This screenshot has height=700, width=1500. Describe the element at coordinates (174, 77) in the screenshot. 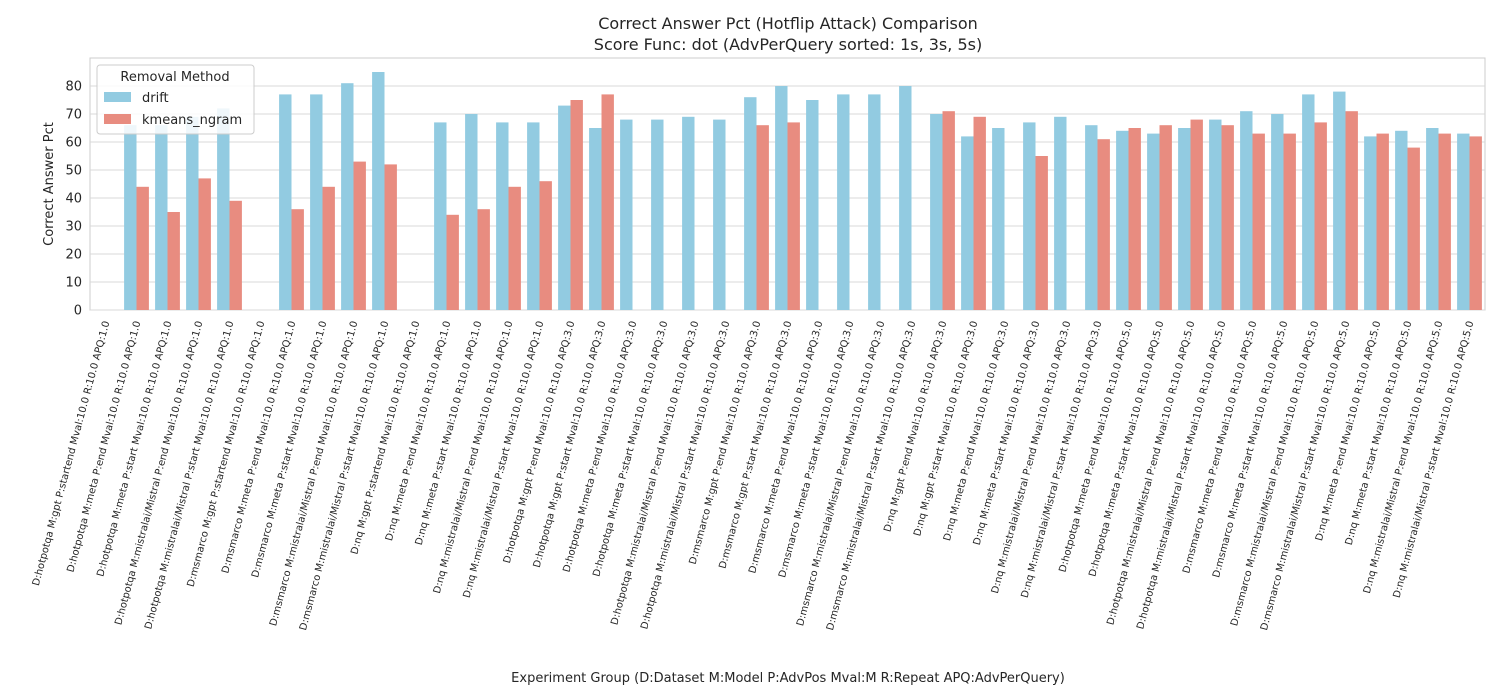

I see `legend-title: Removal Method` at that location.